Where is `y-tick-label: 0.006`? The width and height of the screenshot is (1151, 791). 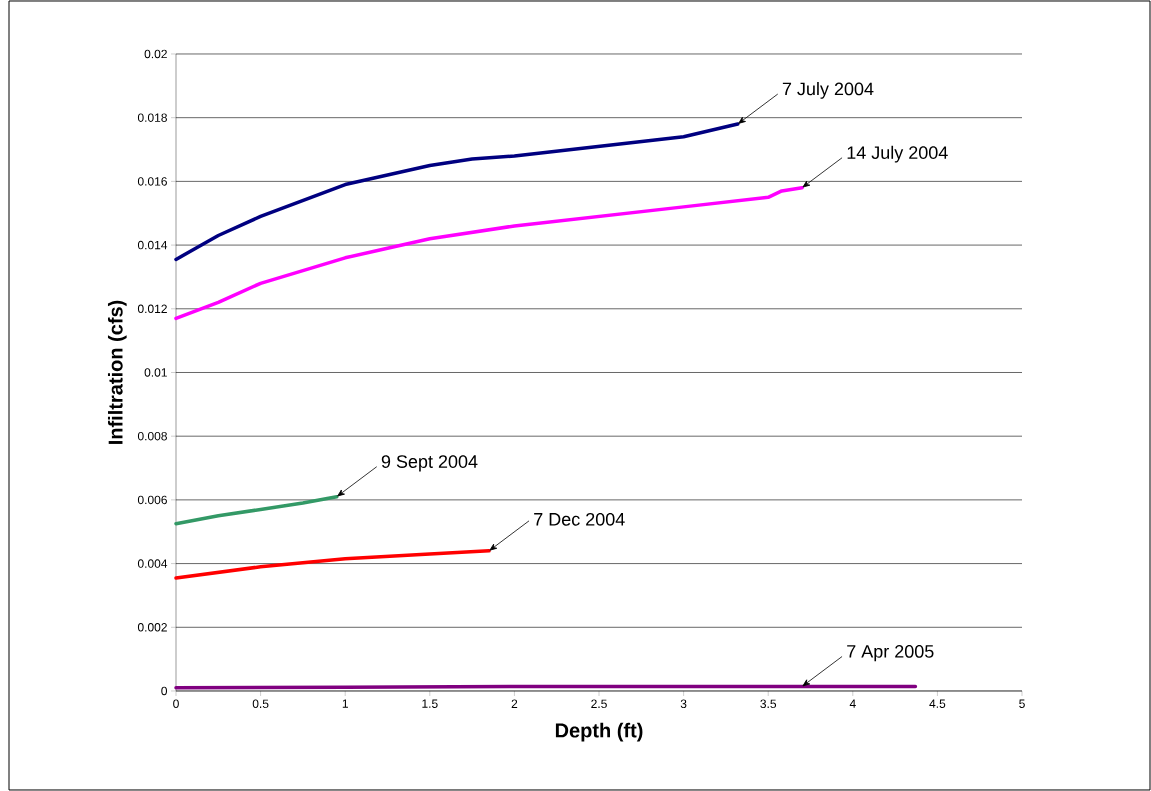 y-tick-label: 0.006 is located at coordinates (152, 500).